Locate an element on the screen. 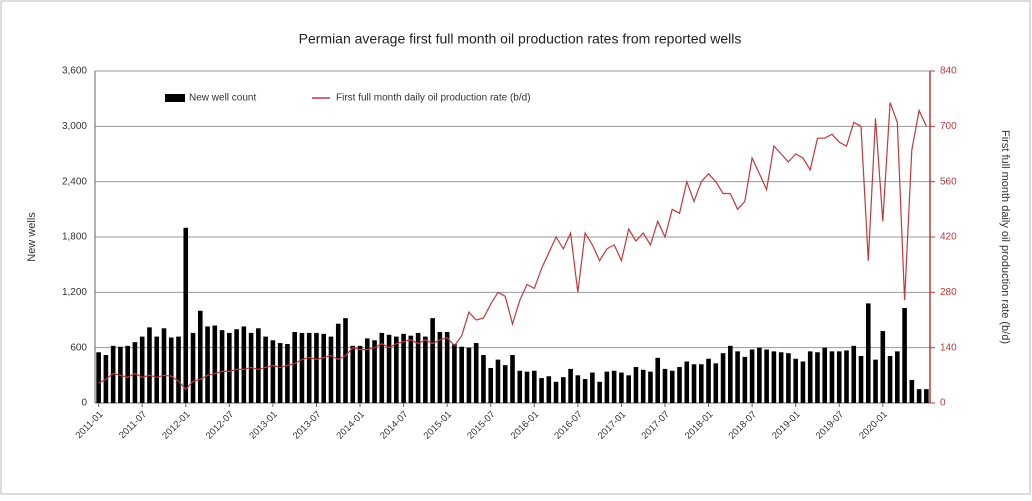 This screenshot has width=1032, height=501. y2-tick-label: 0 is located at coordinates (943, 403).